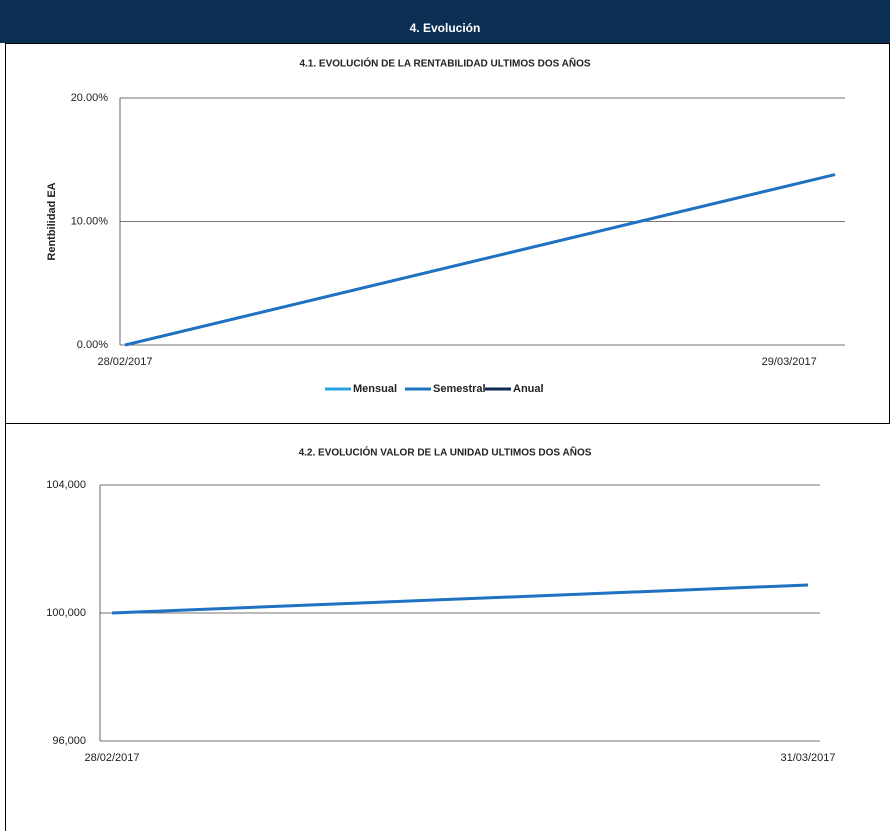 The height and width of the screenshot is (831, 890). Describe the element at coordinates (66, 613) in the screenshot. I see `y-tick-label: 100,000` at that location.